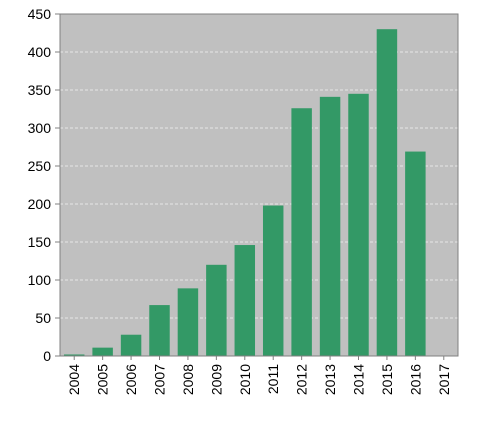  I want to click on bar-2014, so click(358, 225).